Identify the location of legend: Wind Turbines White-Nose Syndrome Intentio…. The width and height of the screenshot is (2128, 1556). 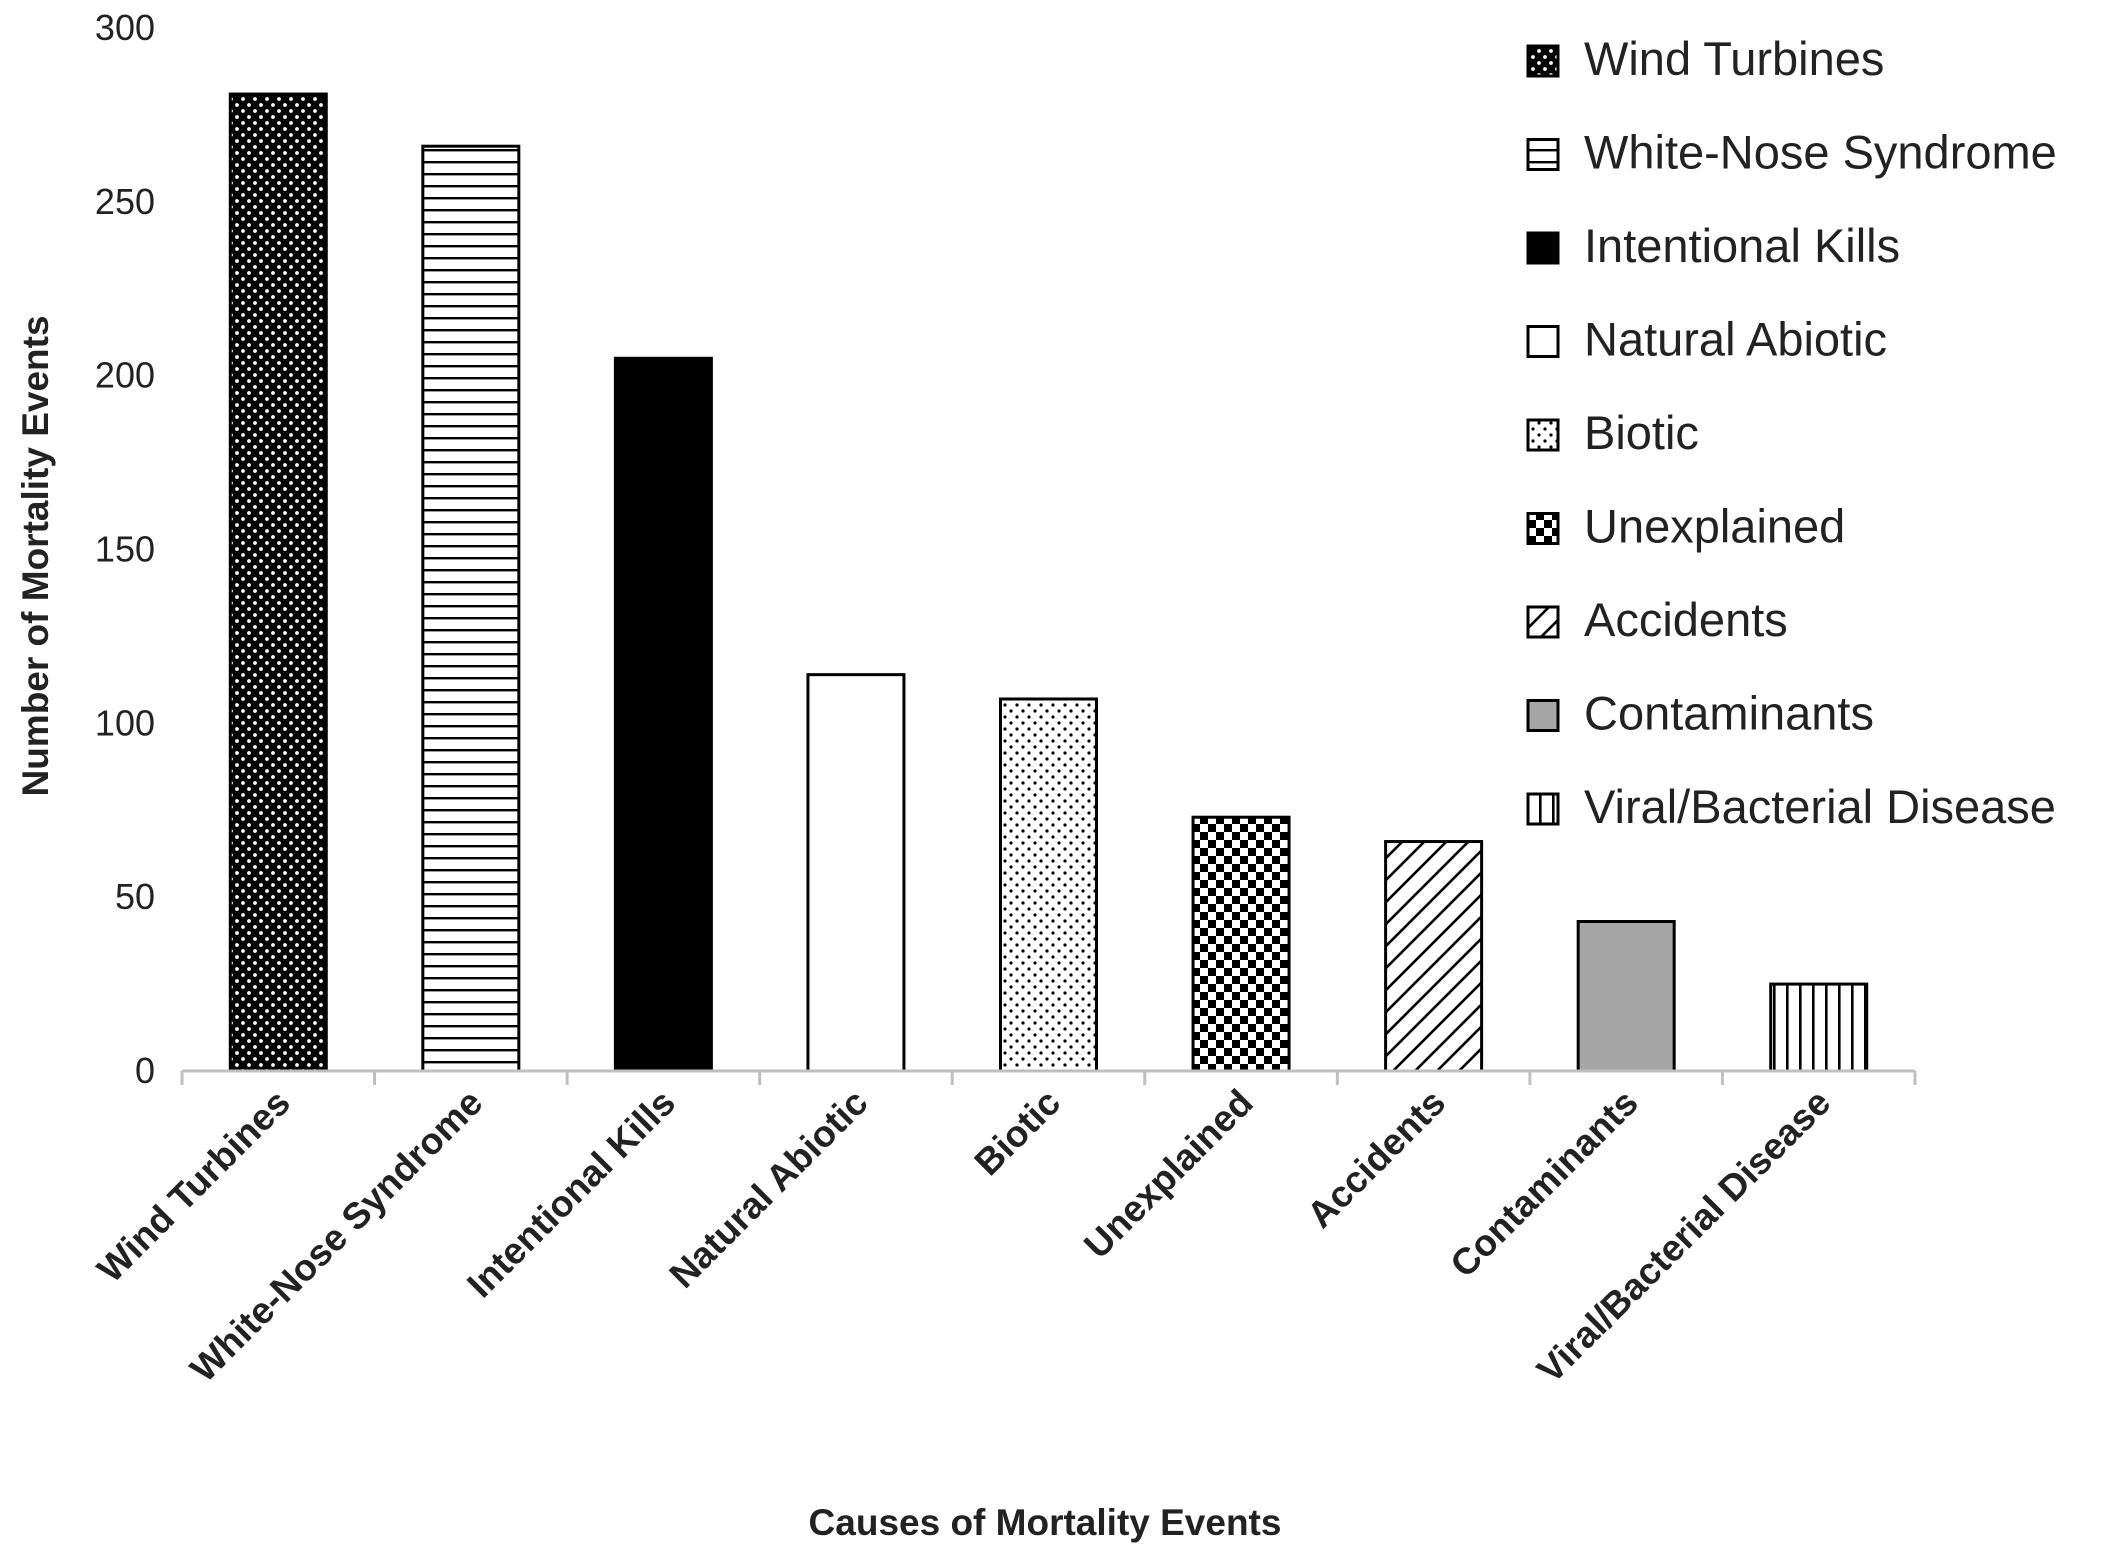
(1791, 432).